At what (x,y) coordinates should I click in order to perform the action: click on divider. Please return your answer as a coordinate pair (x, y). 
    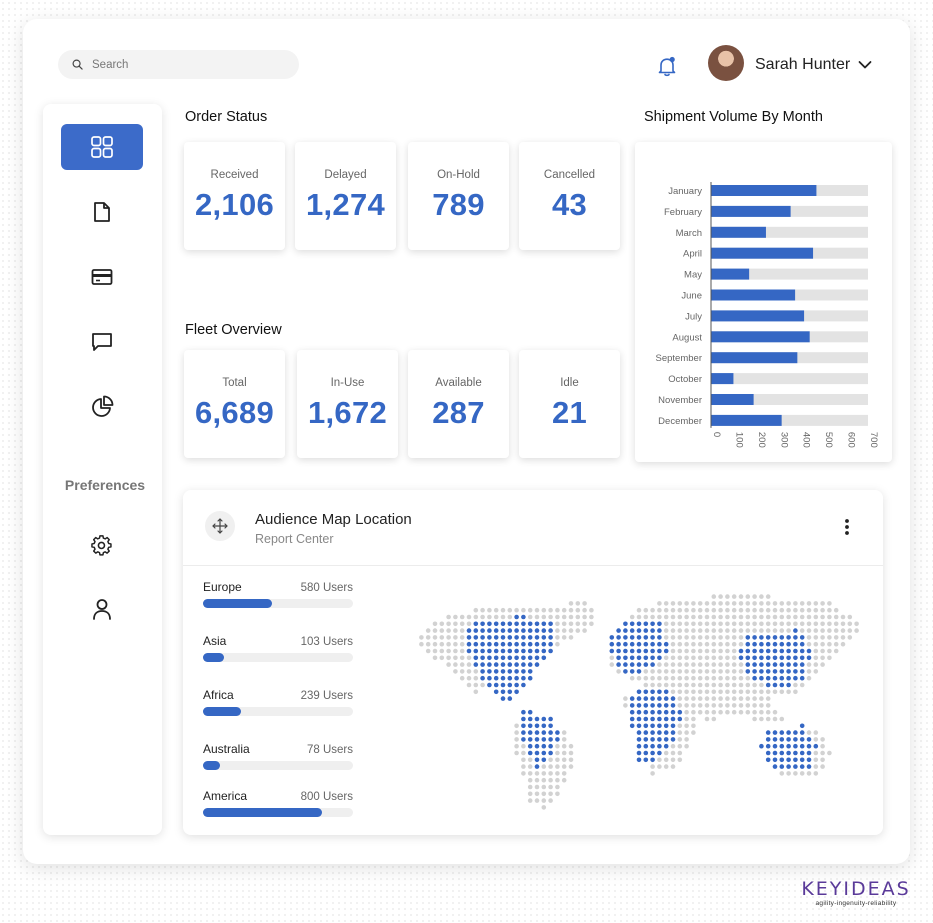
    Looking at the image, I should click on (533, 565).